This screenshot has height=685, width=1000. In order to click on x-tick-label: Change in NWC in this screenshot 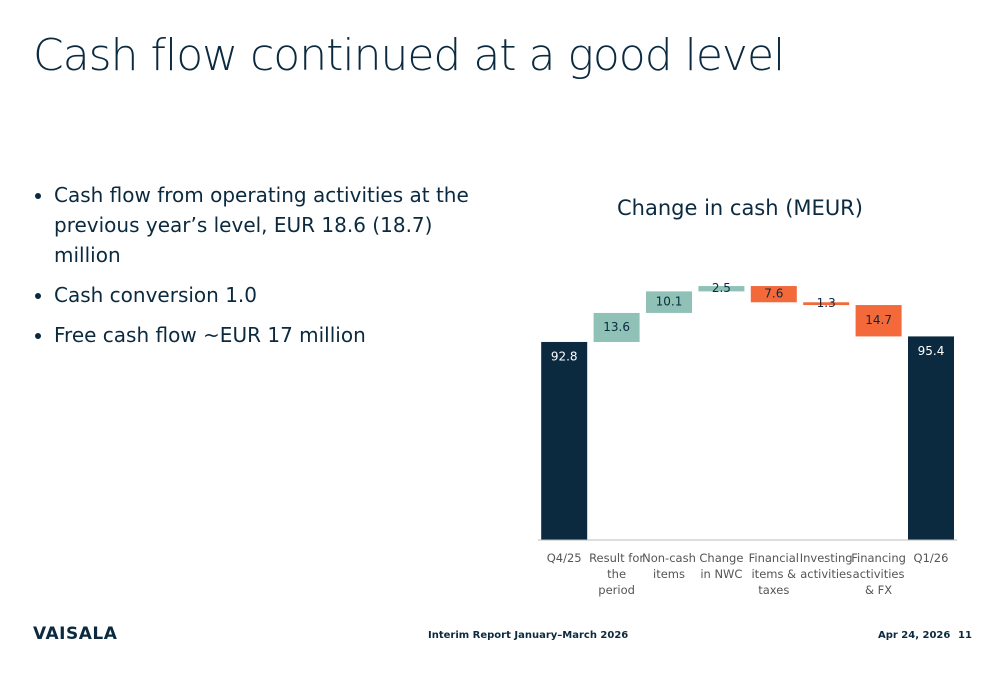, I will do `click(721, 566)`.